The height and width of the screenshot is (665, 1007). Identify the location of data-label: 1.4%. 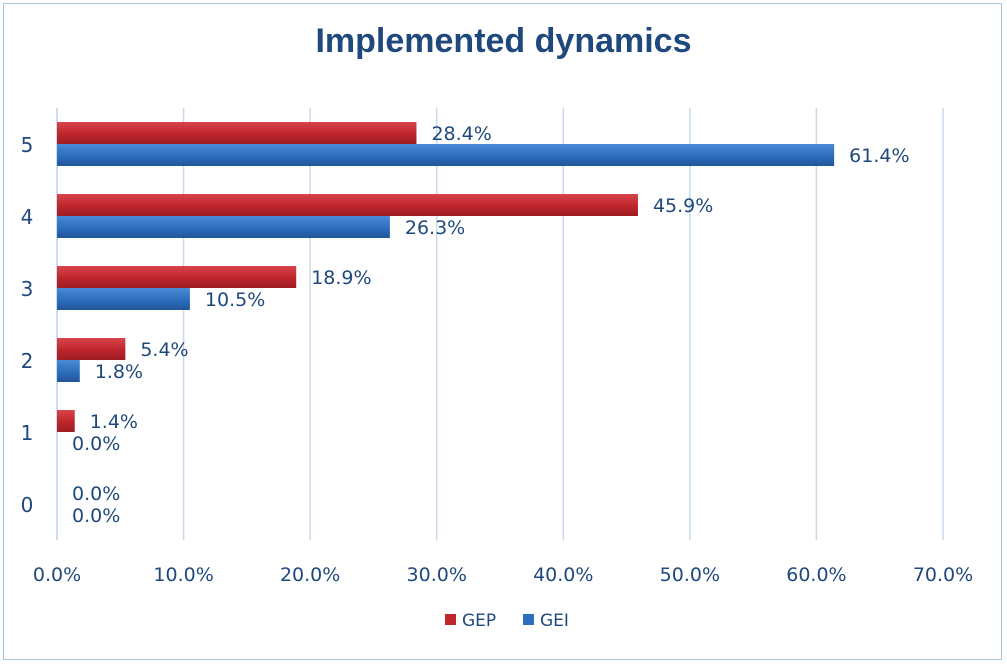
(114, 422).